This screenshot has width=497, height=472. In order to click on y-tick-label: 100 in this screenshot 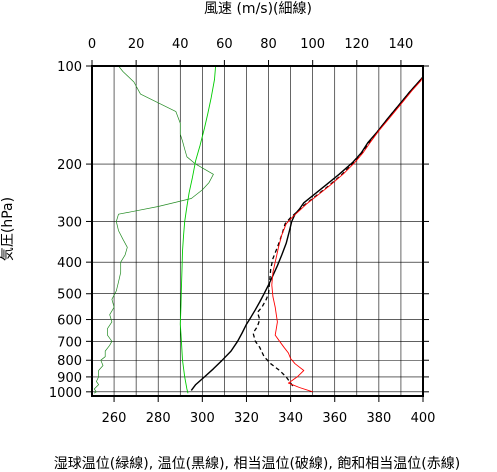, I will do `click(69, 67)`.